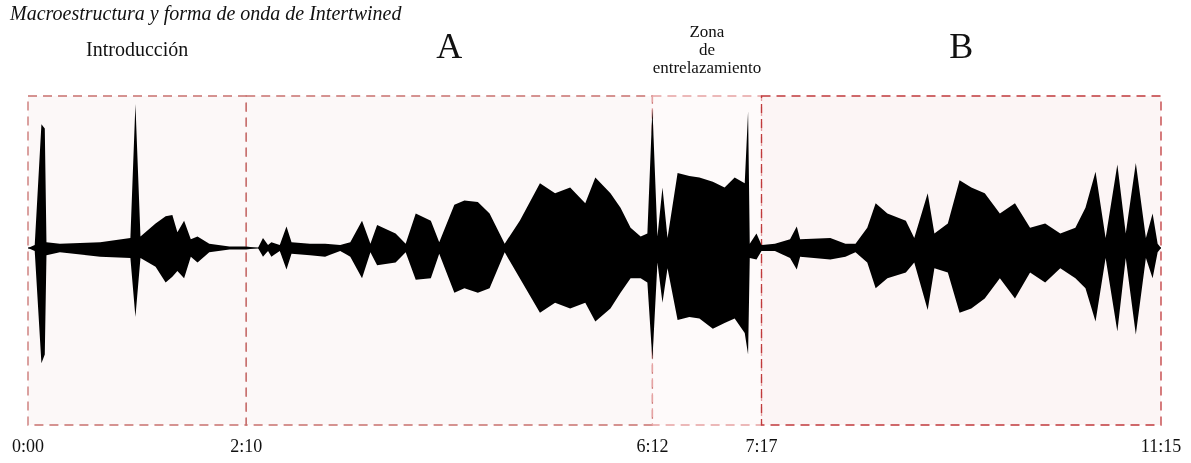  What do you see at coordinates (961, 46) in the screenshot?
I see `band-label: B` at bounding box center [961, 46].